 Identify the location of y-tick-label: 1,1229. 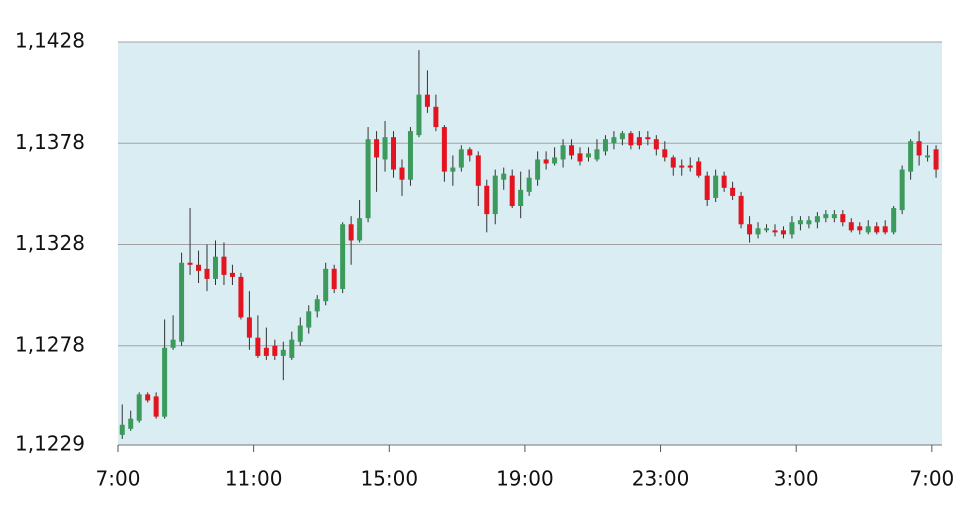
(50, 444).